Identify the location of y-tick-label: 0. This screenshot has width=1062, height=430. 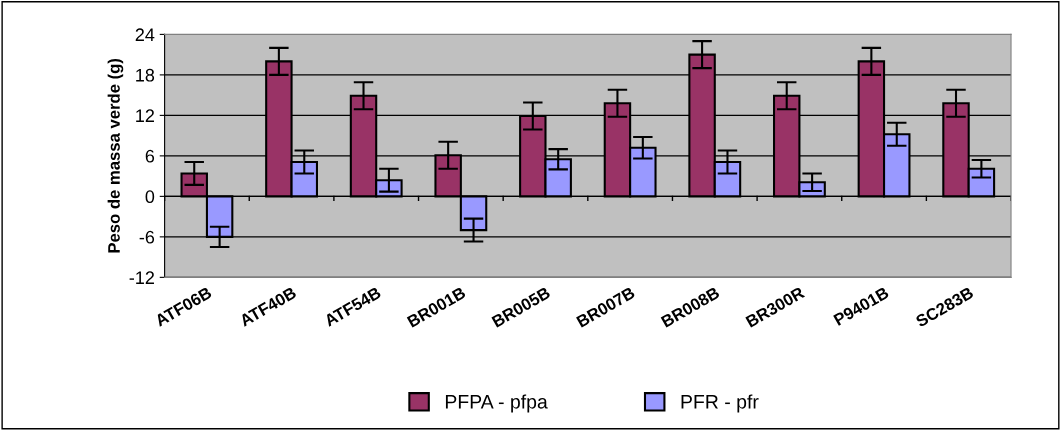
(150, 197).